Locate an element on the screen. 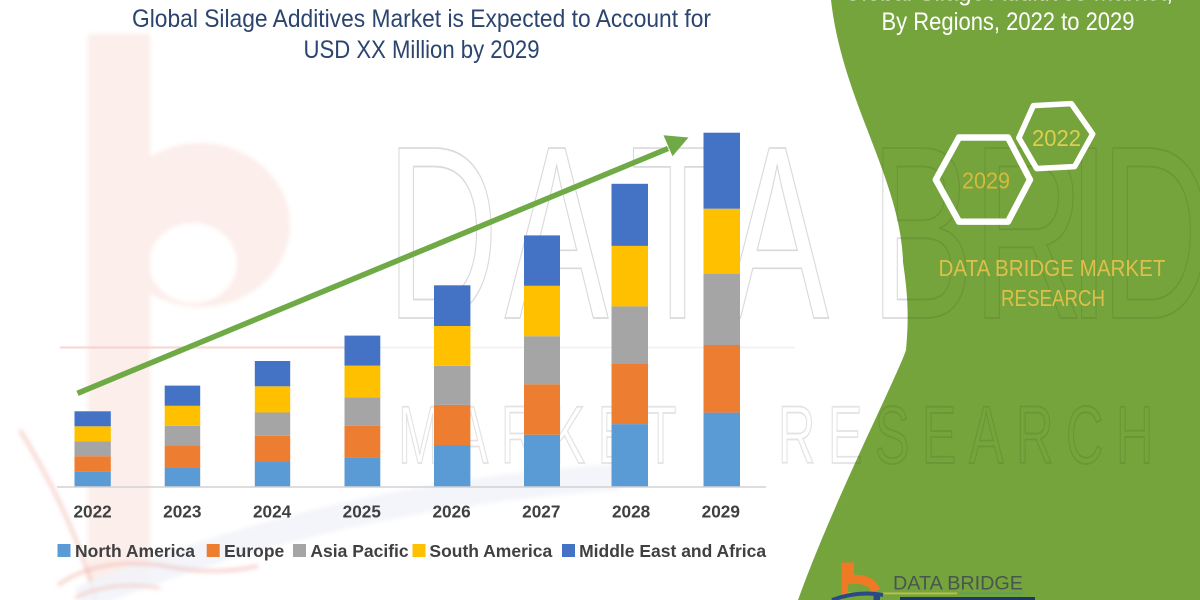  svg-text: 2023 is located at coordinates (182, 512).